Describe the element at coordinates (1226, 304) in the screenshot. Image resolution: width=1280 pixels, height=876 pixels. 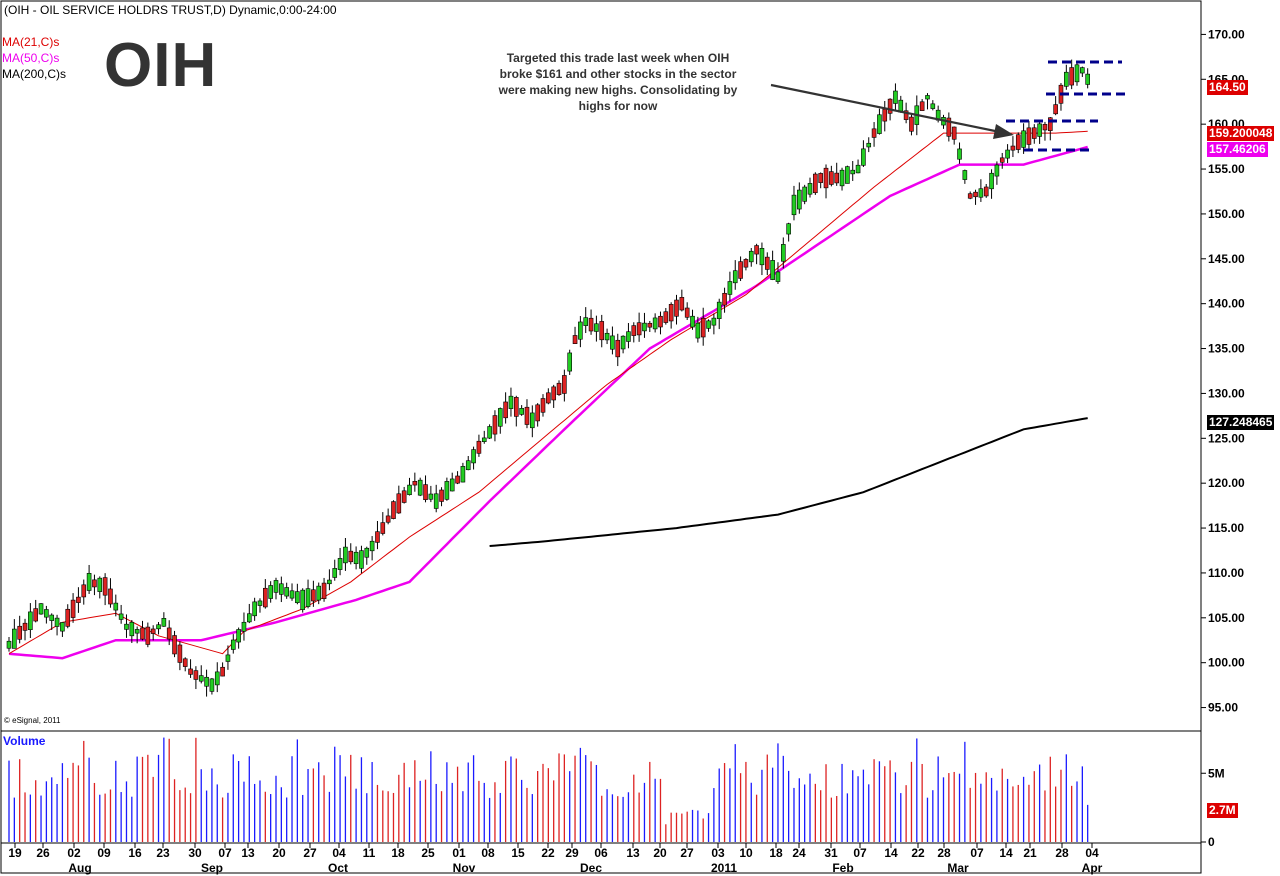
I see `y-tick-label: 140.00` at that location.